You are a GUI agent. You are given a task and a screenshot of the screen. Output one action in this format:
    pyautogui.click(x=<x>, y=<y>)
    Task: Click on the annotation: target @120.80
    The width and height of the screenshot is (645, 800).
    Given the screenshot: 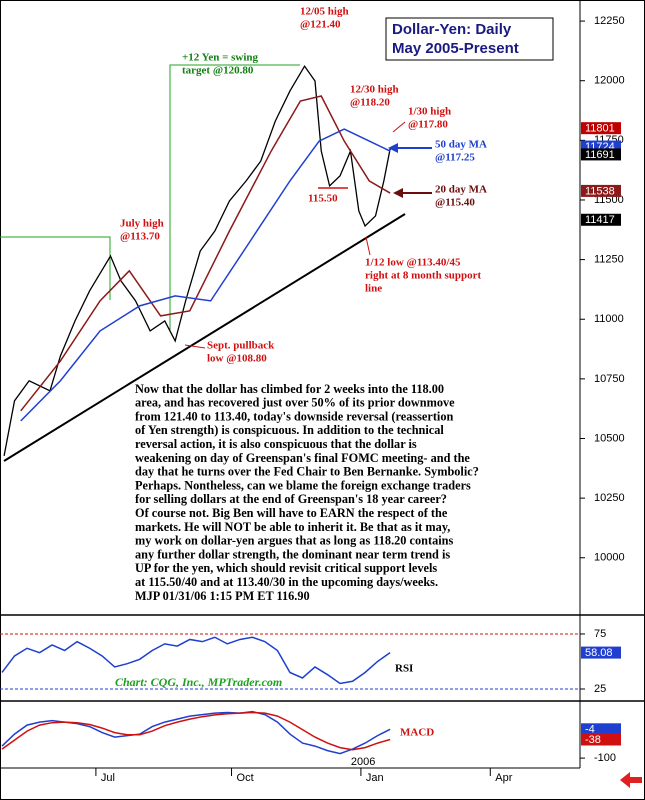 What is the action you would take?
    pyautogui.click(x=218, y=71)
    